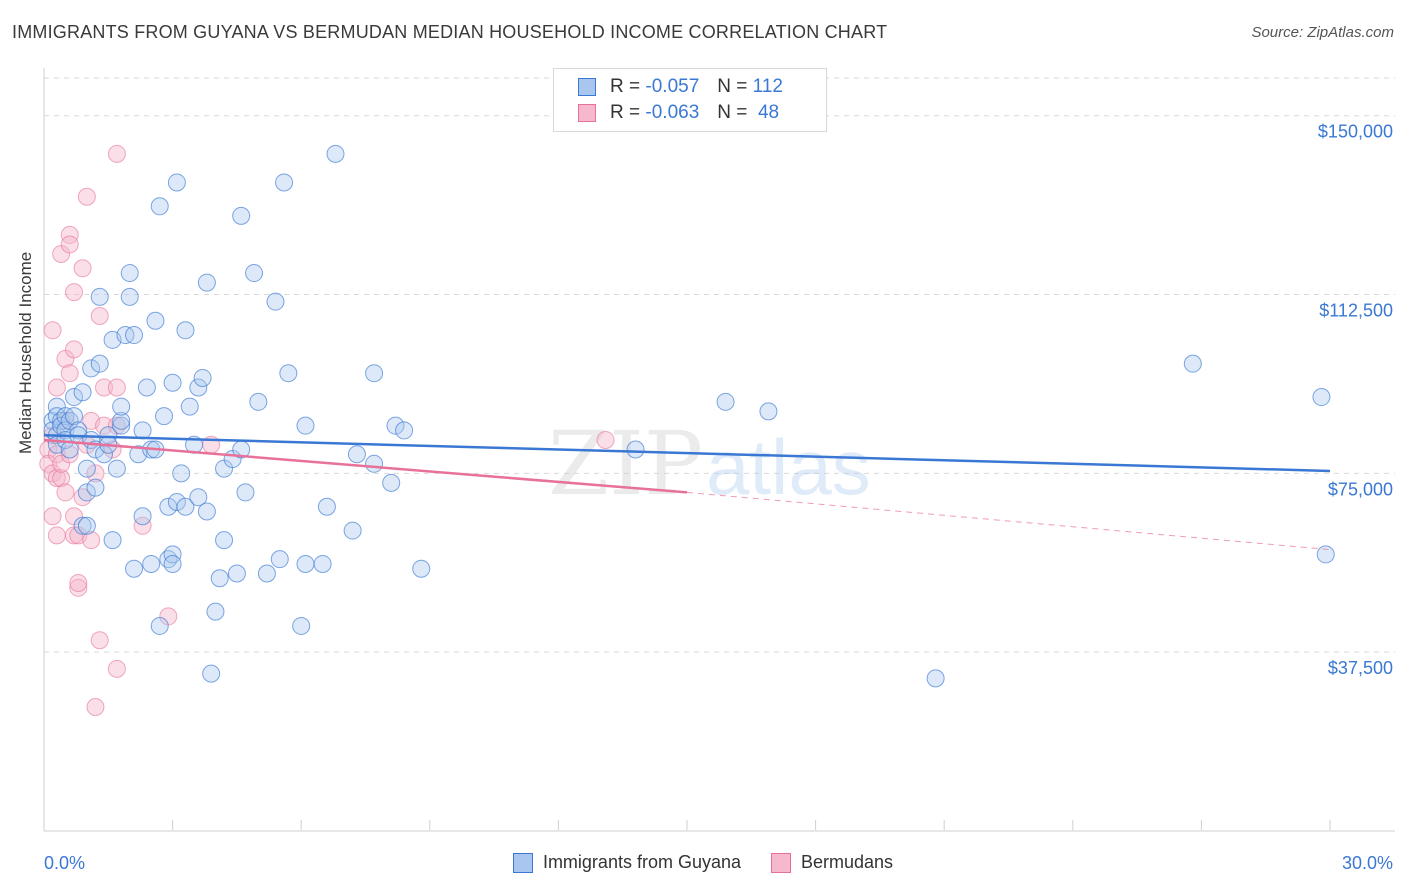 This screenshot has height=892, width=1406. What do you see at coordinates (625, 86) in the screenshot?
I see `r-label: R =` at bounding box center [625, 86].